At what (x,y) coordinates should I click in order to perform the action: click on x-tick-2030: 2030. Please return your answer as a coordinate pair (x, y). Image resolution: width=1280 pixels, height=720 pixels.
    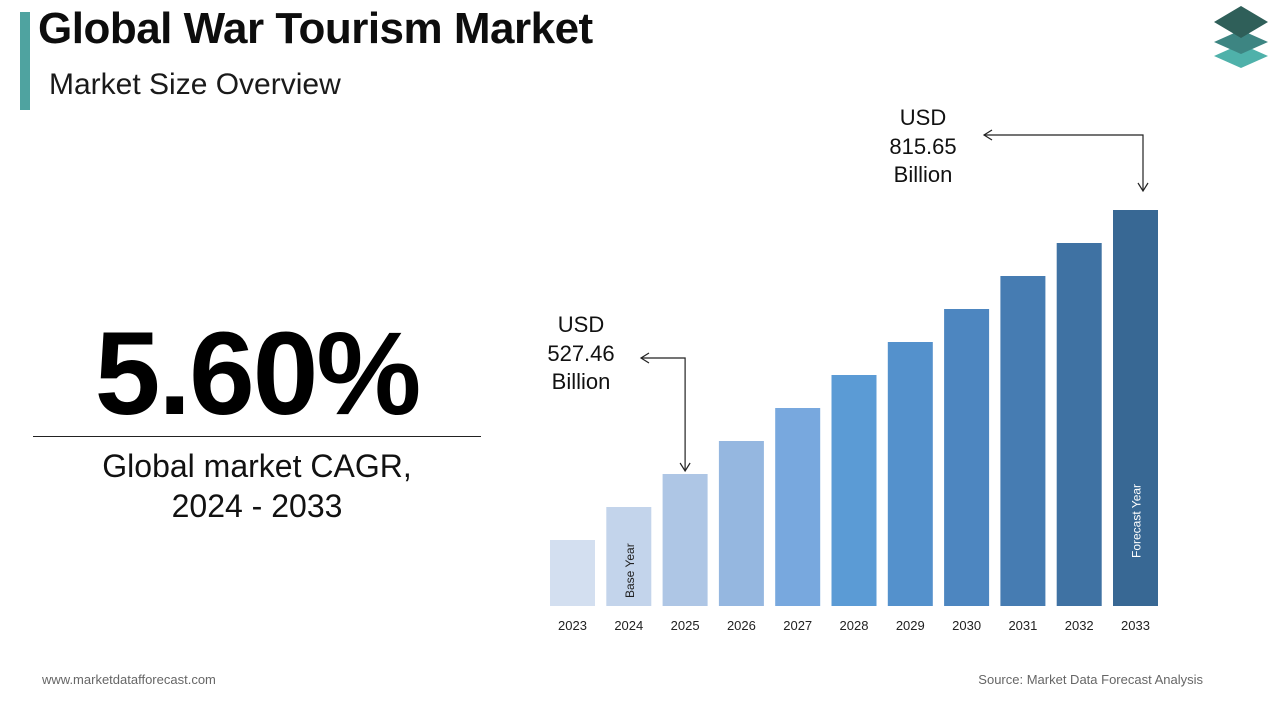
    Looking at the image, I should click on (966, 625).